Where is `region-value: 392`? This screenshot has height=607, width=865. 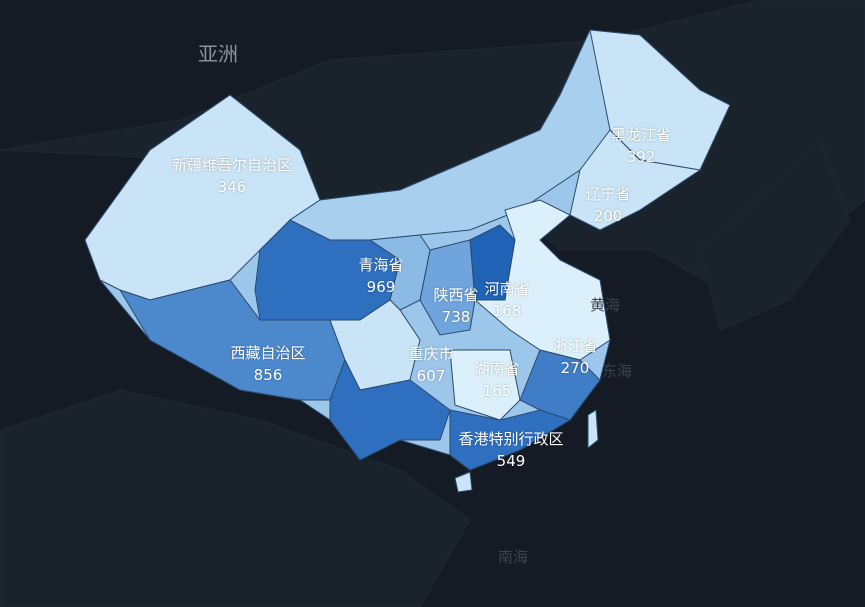
region-value: 392 is located at coordinates (641, 157).